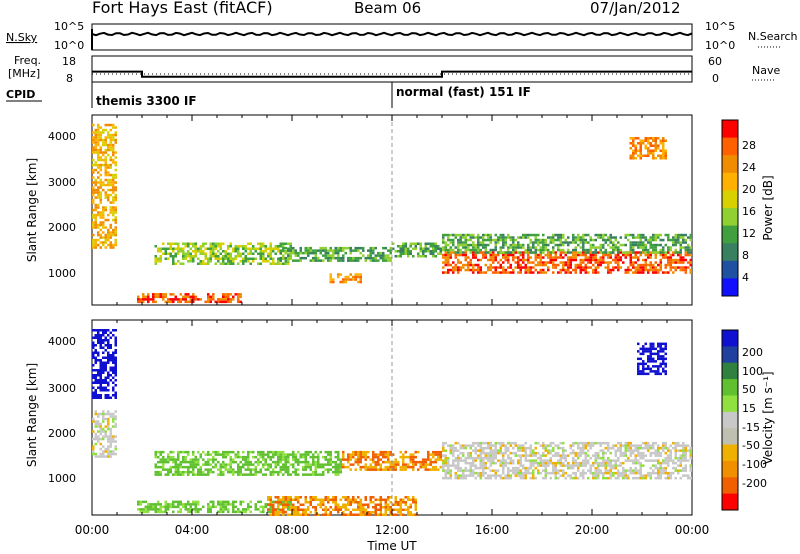 The height and width of the screenshot is (554, 800). Describe the element at coordinates (32, 415) in the screenshot. I see `velocity-ylabel: Slant Range [km]` at that location.